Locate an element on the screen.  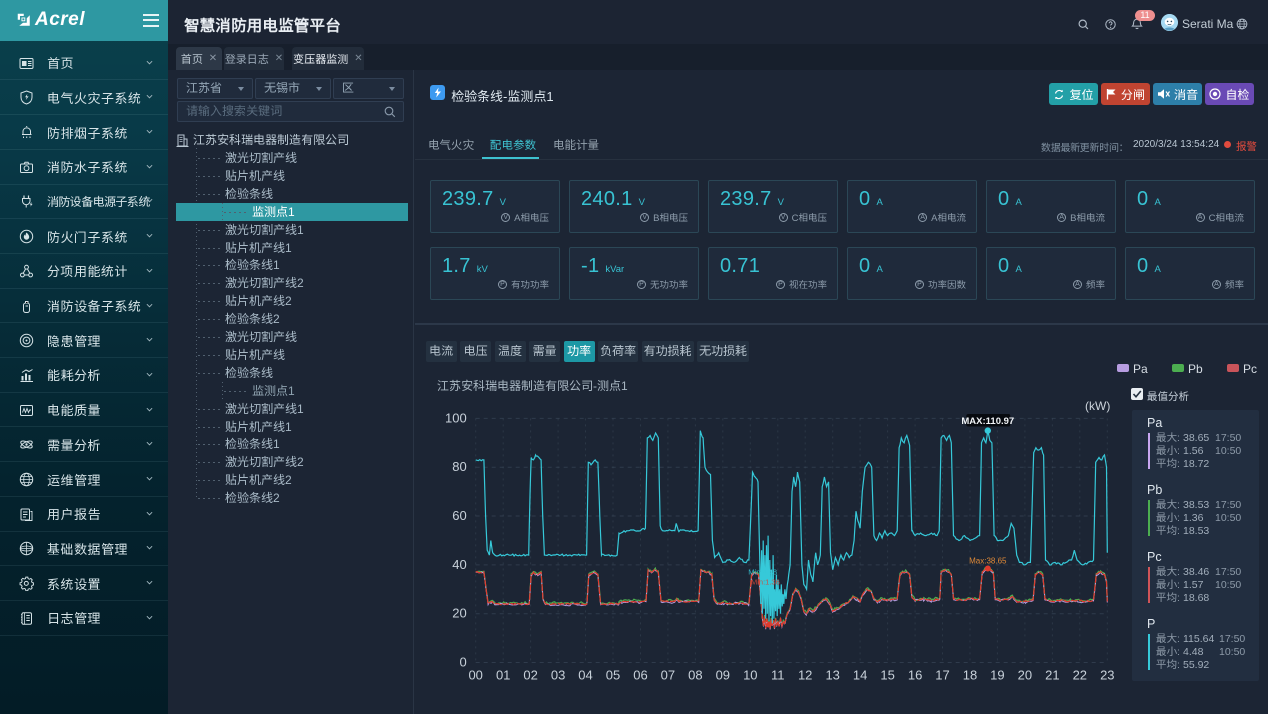
svg-text: Min:1.36 is located at coordinates (765, 581).